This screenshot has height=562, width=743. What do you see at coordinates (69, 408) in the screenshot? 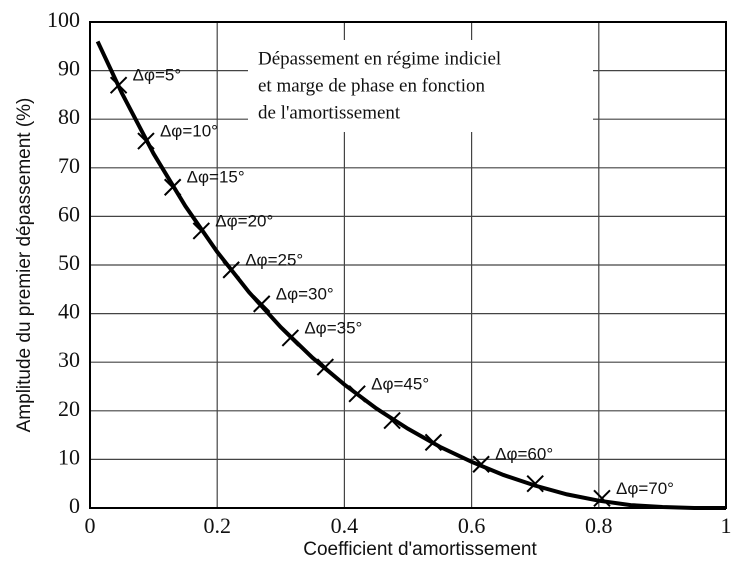
I see `y-tick-label: 20` at bounding box center [69, 408].